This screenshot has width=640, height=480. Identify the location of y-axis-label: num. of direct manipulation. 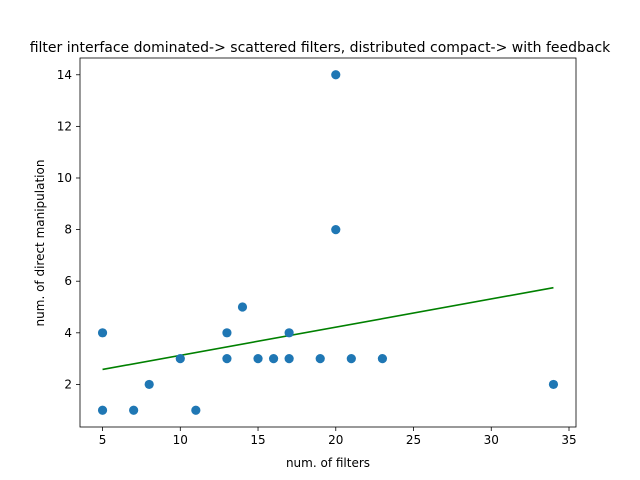
(40, 243).